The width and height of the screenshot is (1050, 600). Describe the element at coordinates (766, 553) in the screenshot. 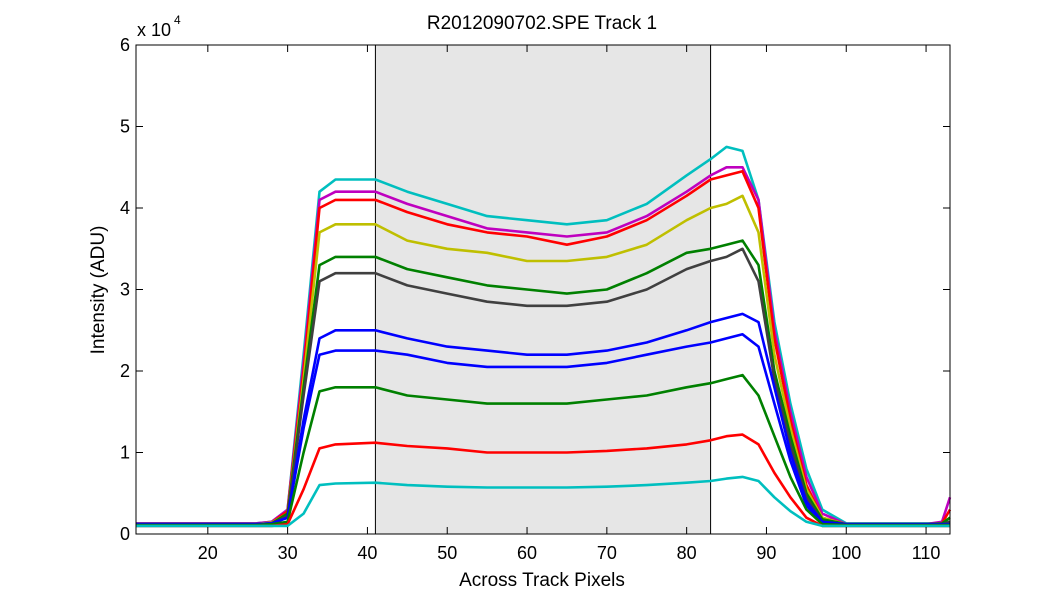

I see `x-tick-label: 90` at that location.